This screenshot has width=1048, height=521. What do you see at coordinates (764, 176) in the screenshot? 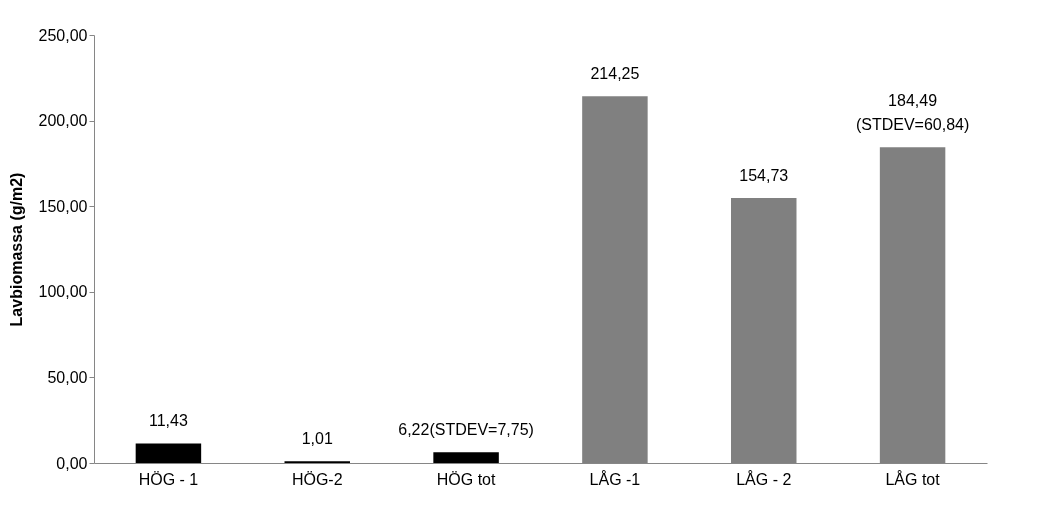
I see `data-label: 154,73` at bounding box center [764, 176].